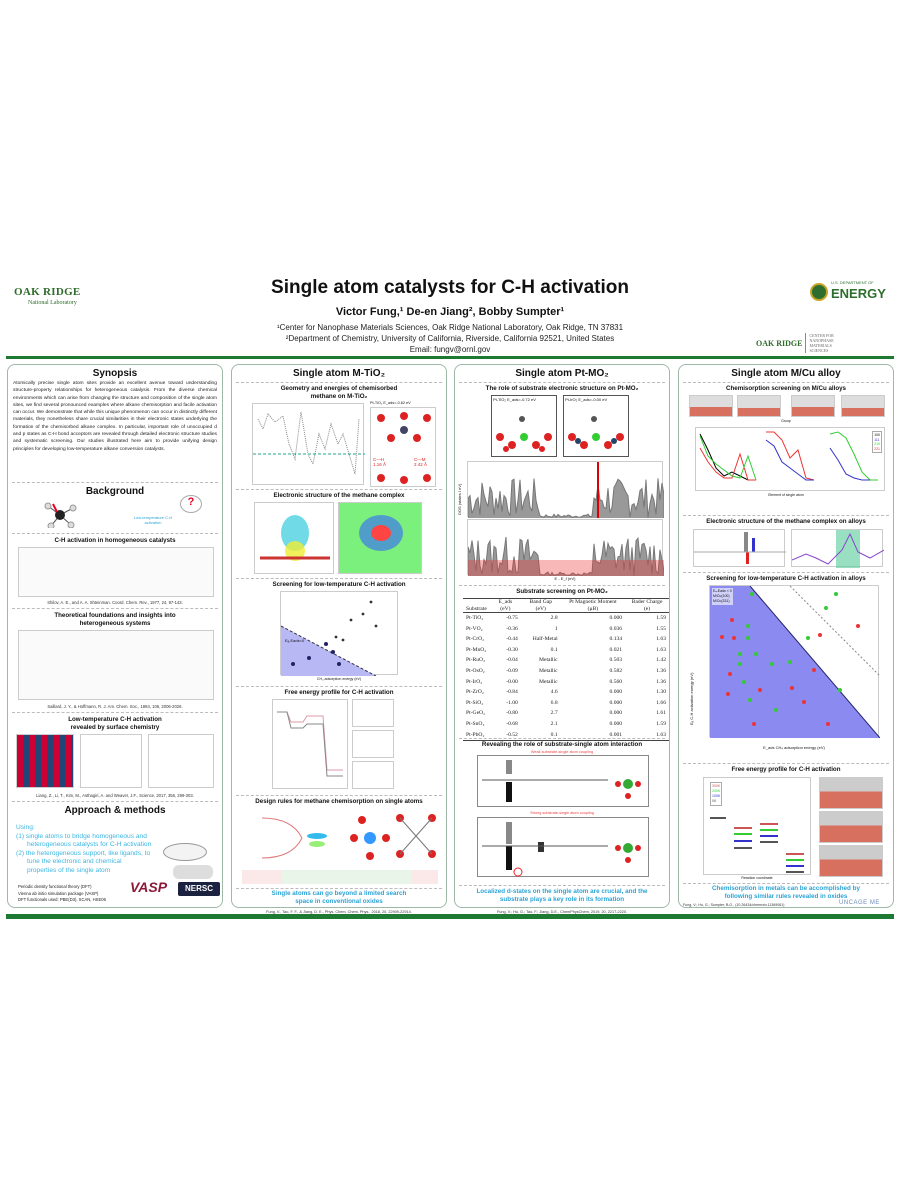 Image resolution: width=900 pixels, height=1200 pixels. Describe the element at coordinates (661, 628) in the screenshot. I see `table-cell: 1.55` at that location.